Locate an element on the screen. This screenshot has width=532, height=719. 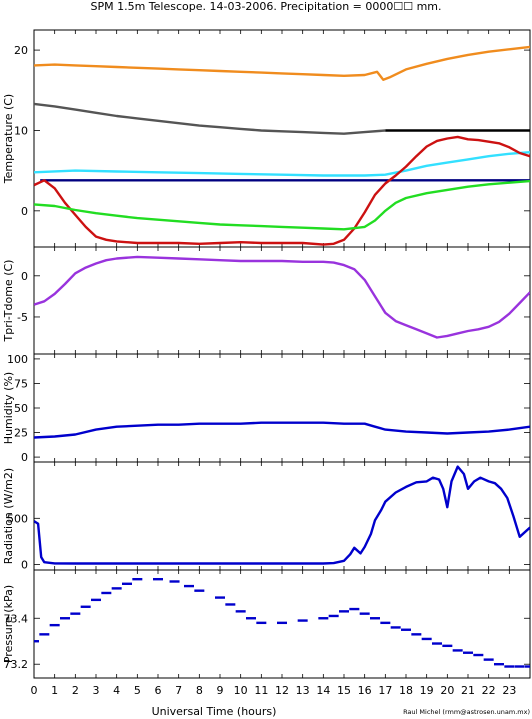
y-axis-label: Humidity (%) is located at coordinates (8, 408).